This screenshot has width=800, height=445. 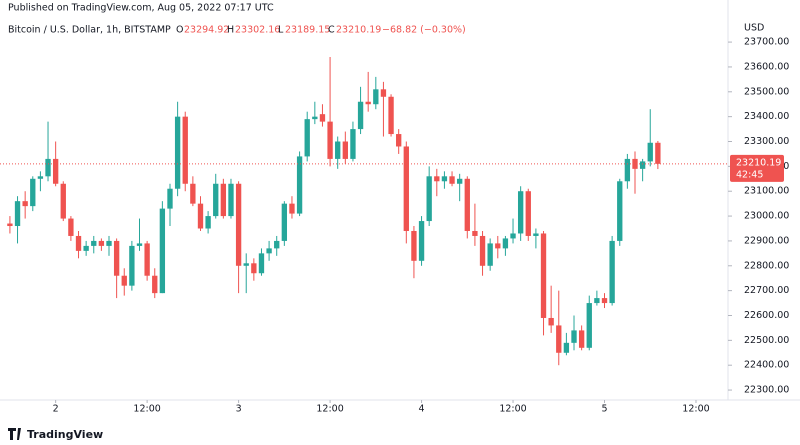 What do you see at coordinates (239, 409) in the screenshot?
I see `x-tick-label: 3` at bounding box center [239, 409].